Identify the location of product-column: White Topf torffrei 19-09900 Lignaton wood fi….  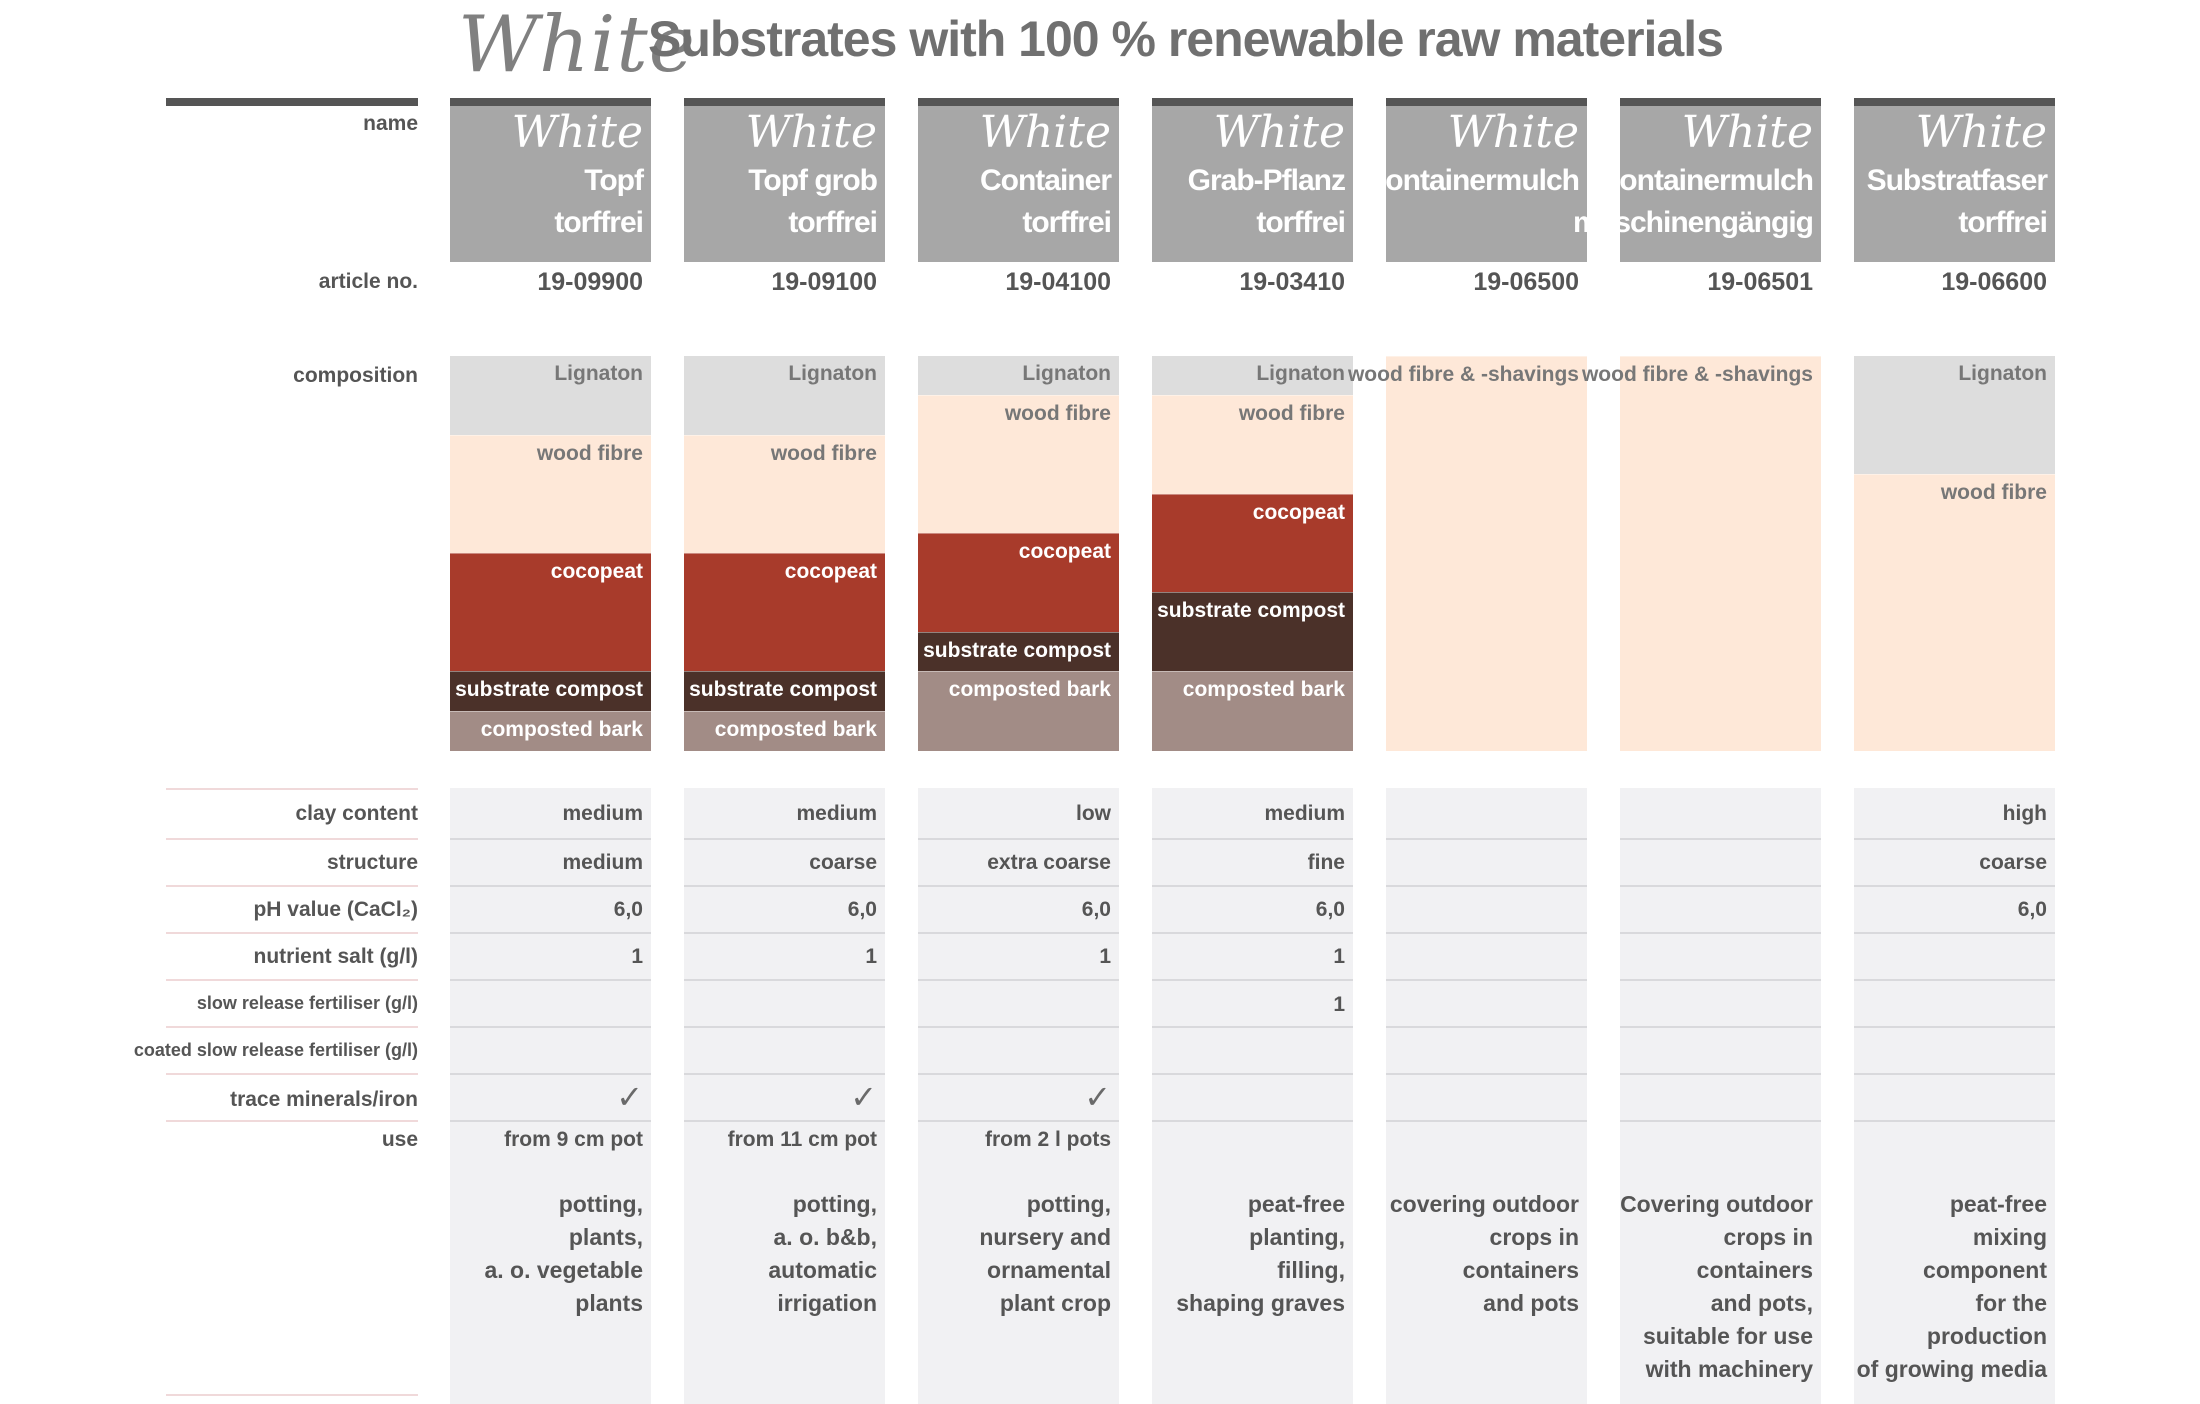
(550, 702).